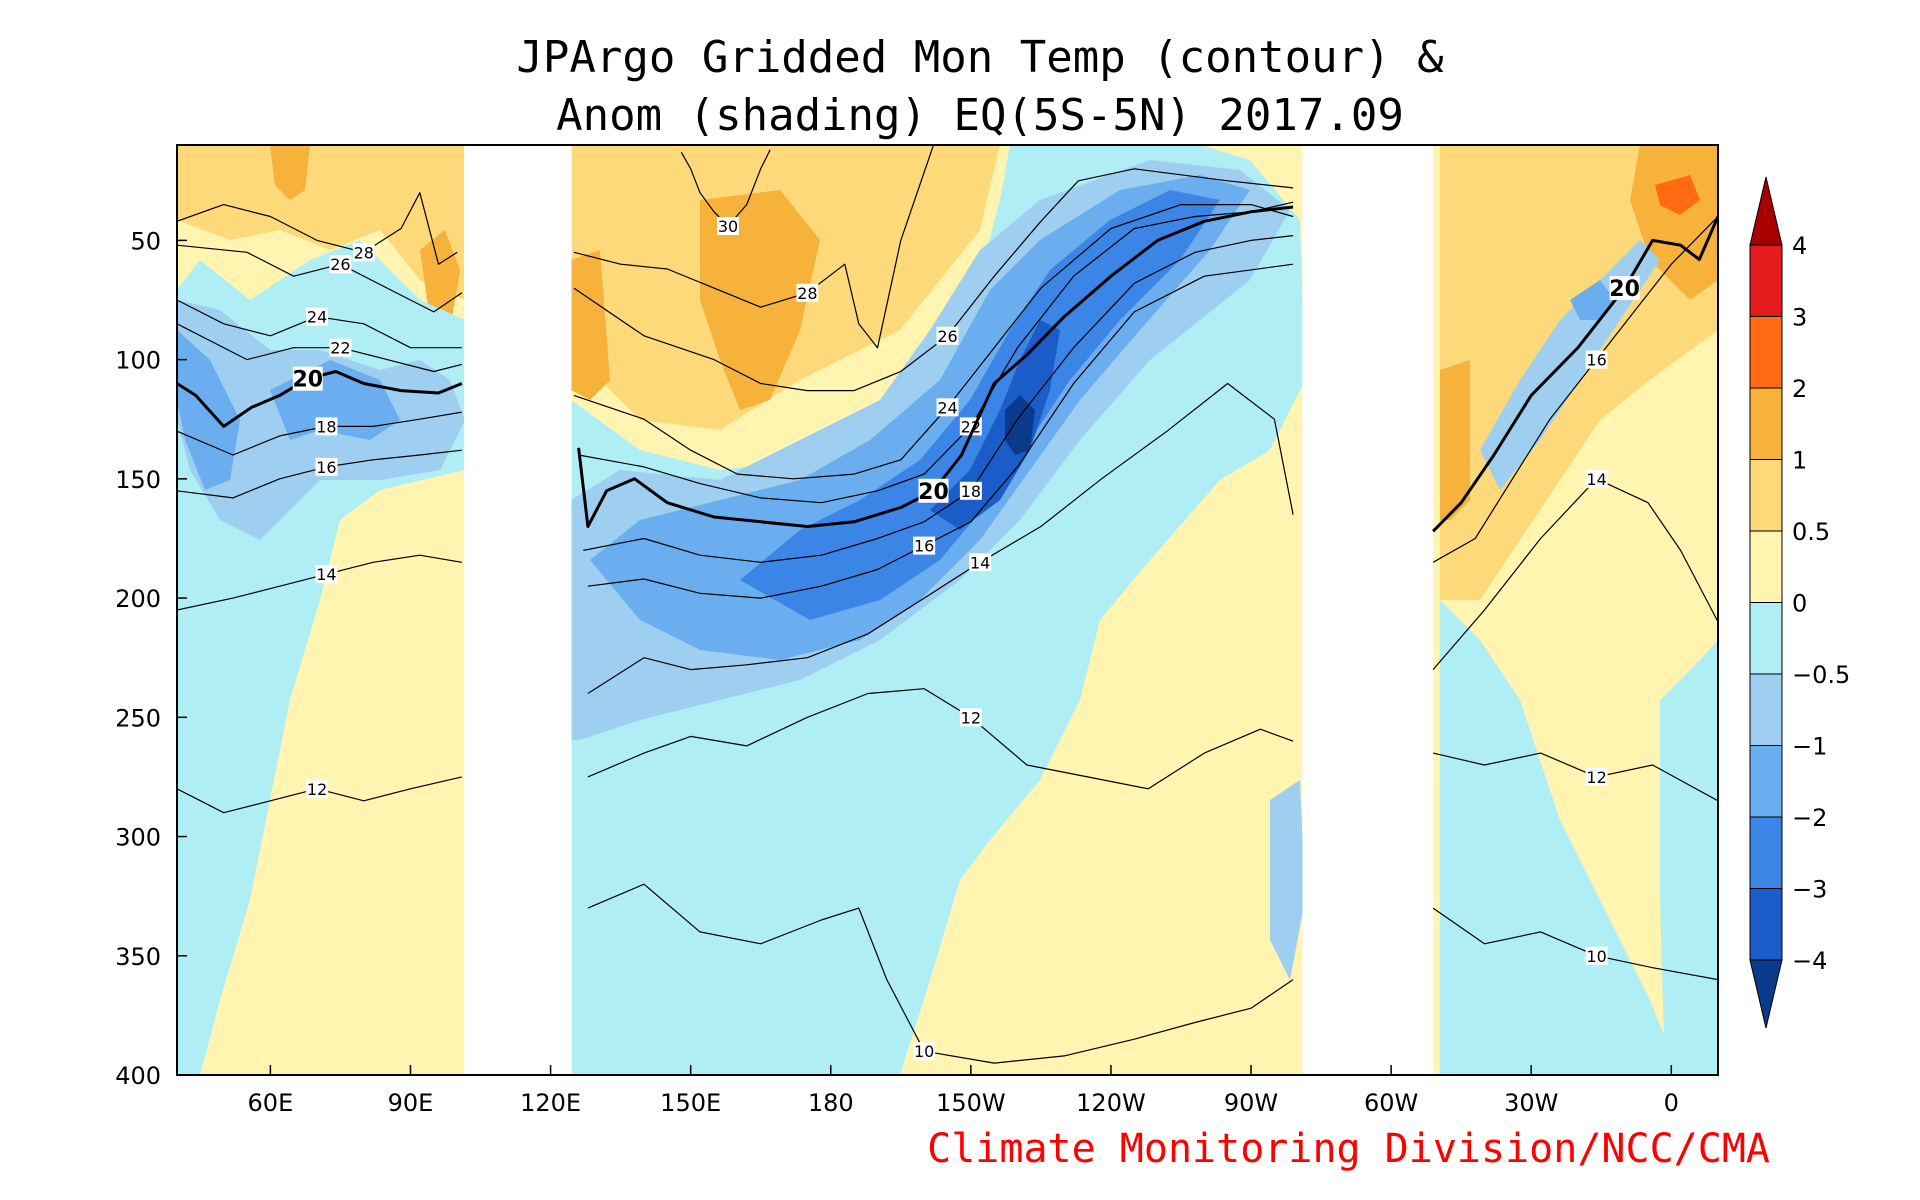  I want to click on y-tick-label: 250, so click(138, 718).